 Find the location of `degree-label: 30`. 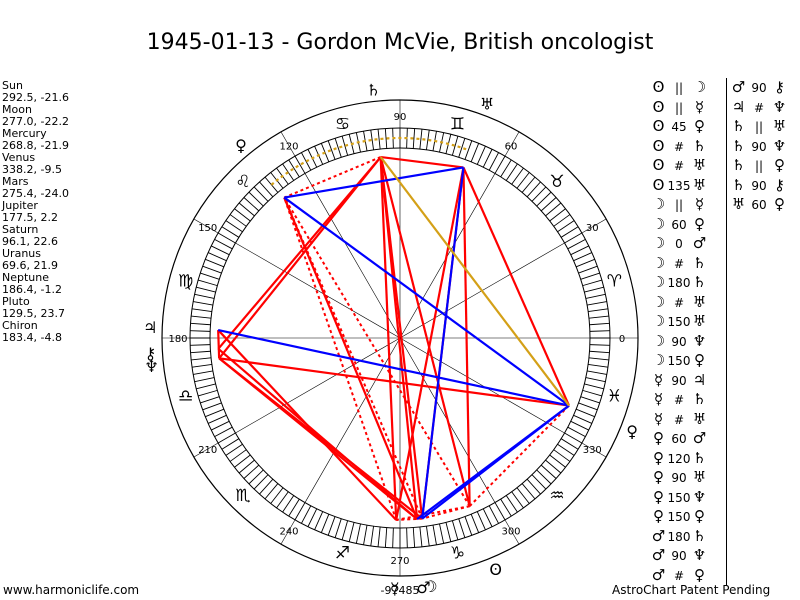

degree-label: 30 is located at coordinates (592, 228).